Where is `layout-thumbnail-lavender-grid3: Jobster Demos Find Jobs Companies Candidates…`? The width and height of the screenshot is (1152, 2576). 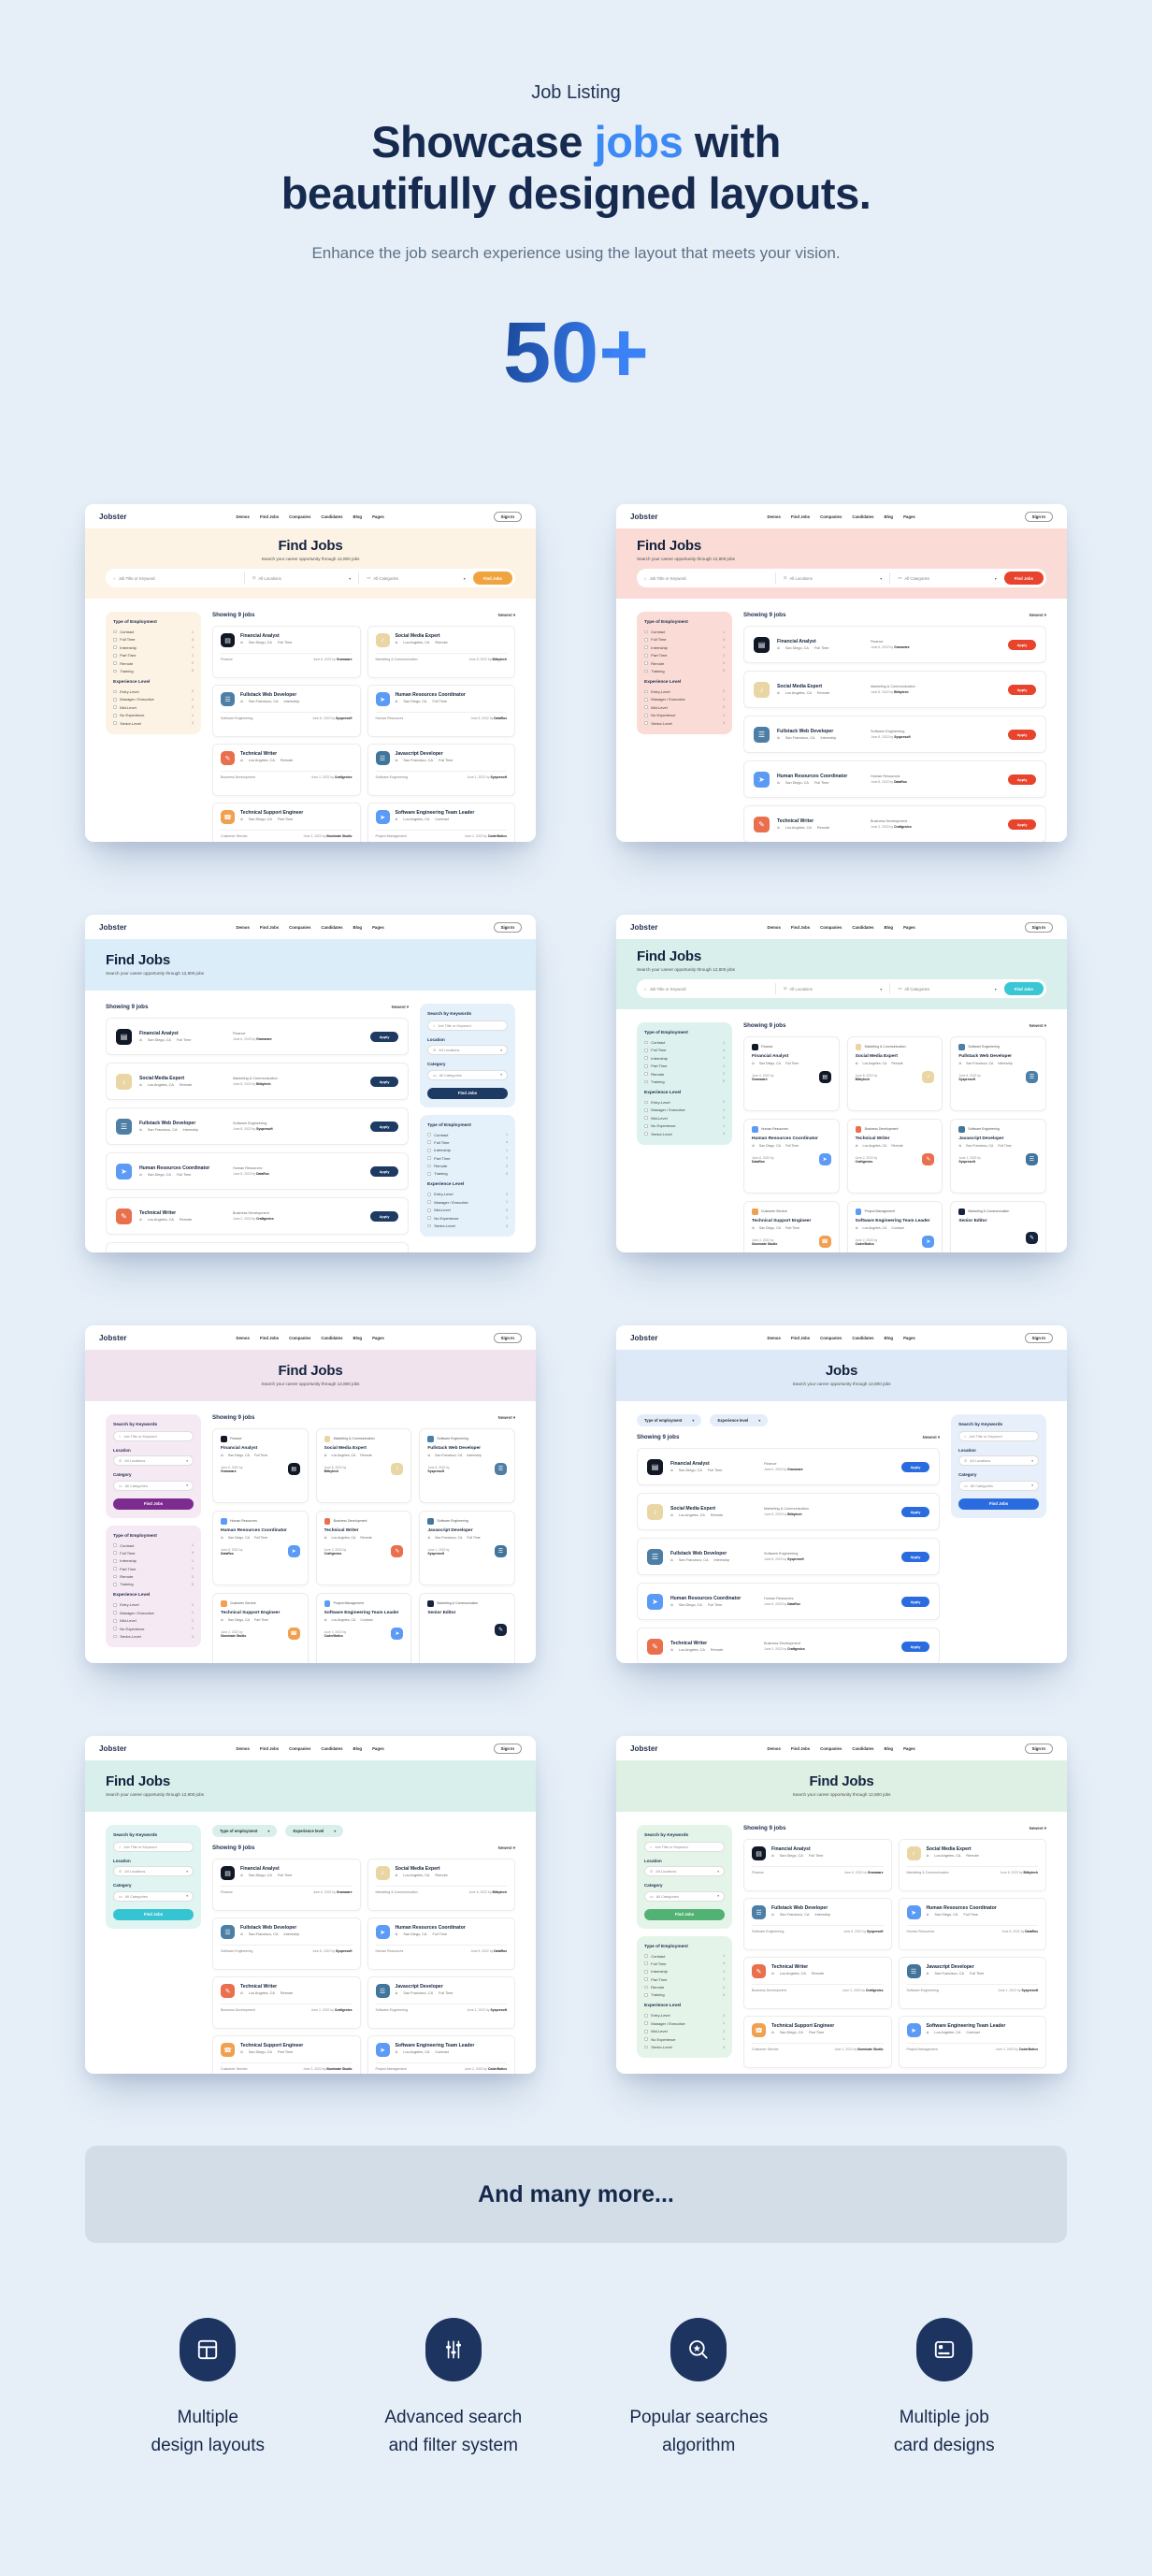 layout-thumbnail-lavender-grid3: Jobster Demos Find Jobs Companies Candidates… is located at coordinates (310, 1494).